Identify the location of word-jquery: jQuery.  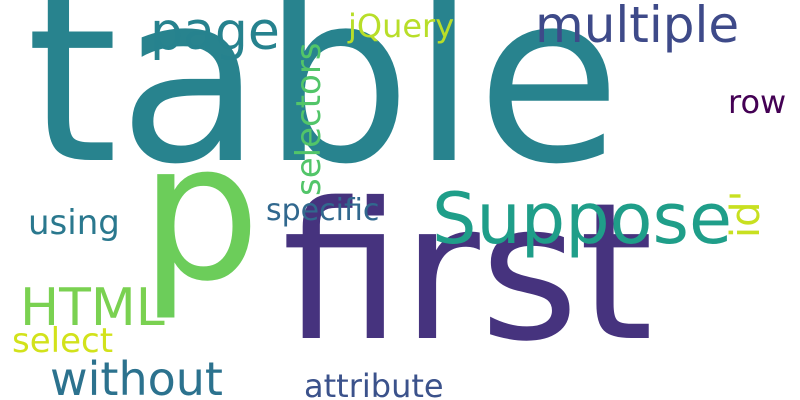
(401, 26).